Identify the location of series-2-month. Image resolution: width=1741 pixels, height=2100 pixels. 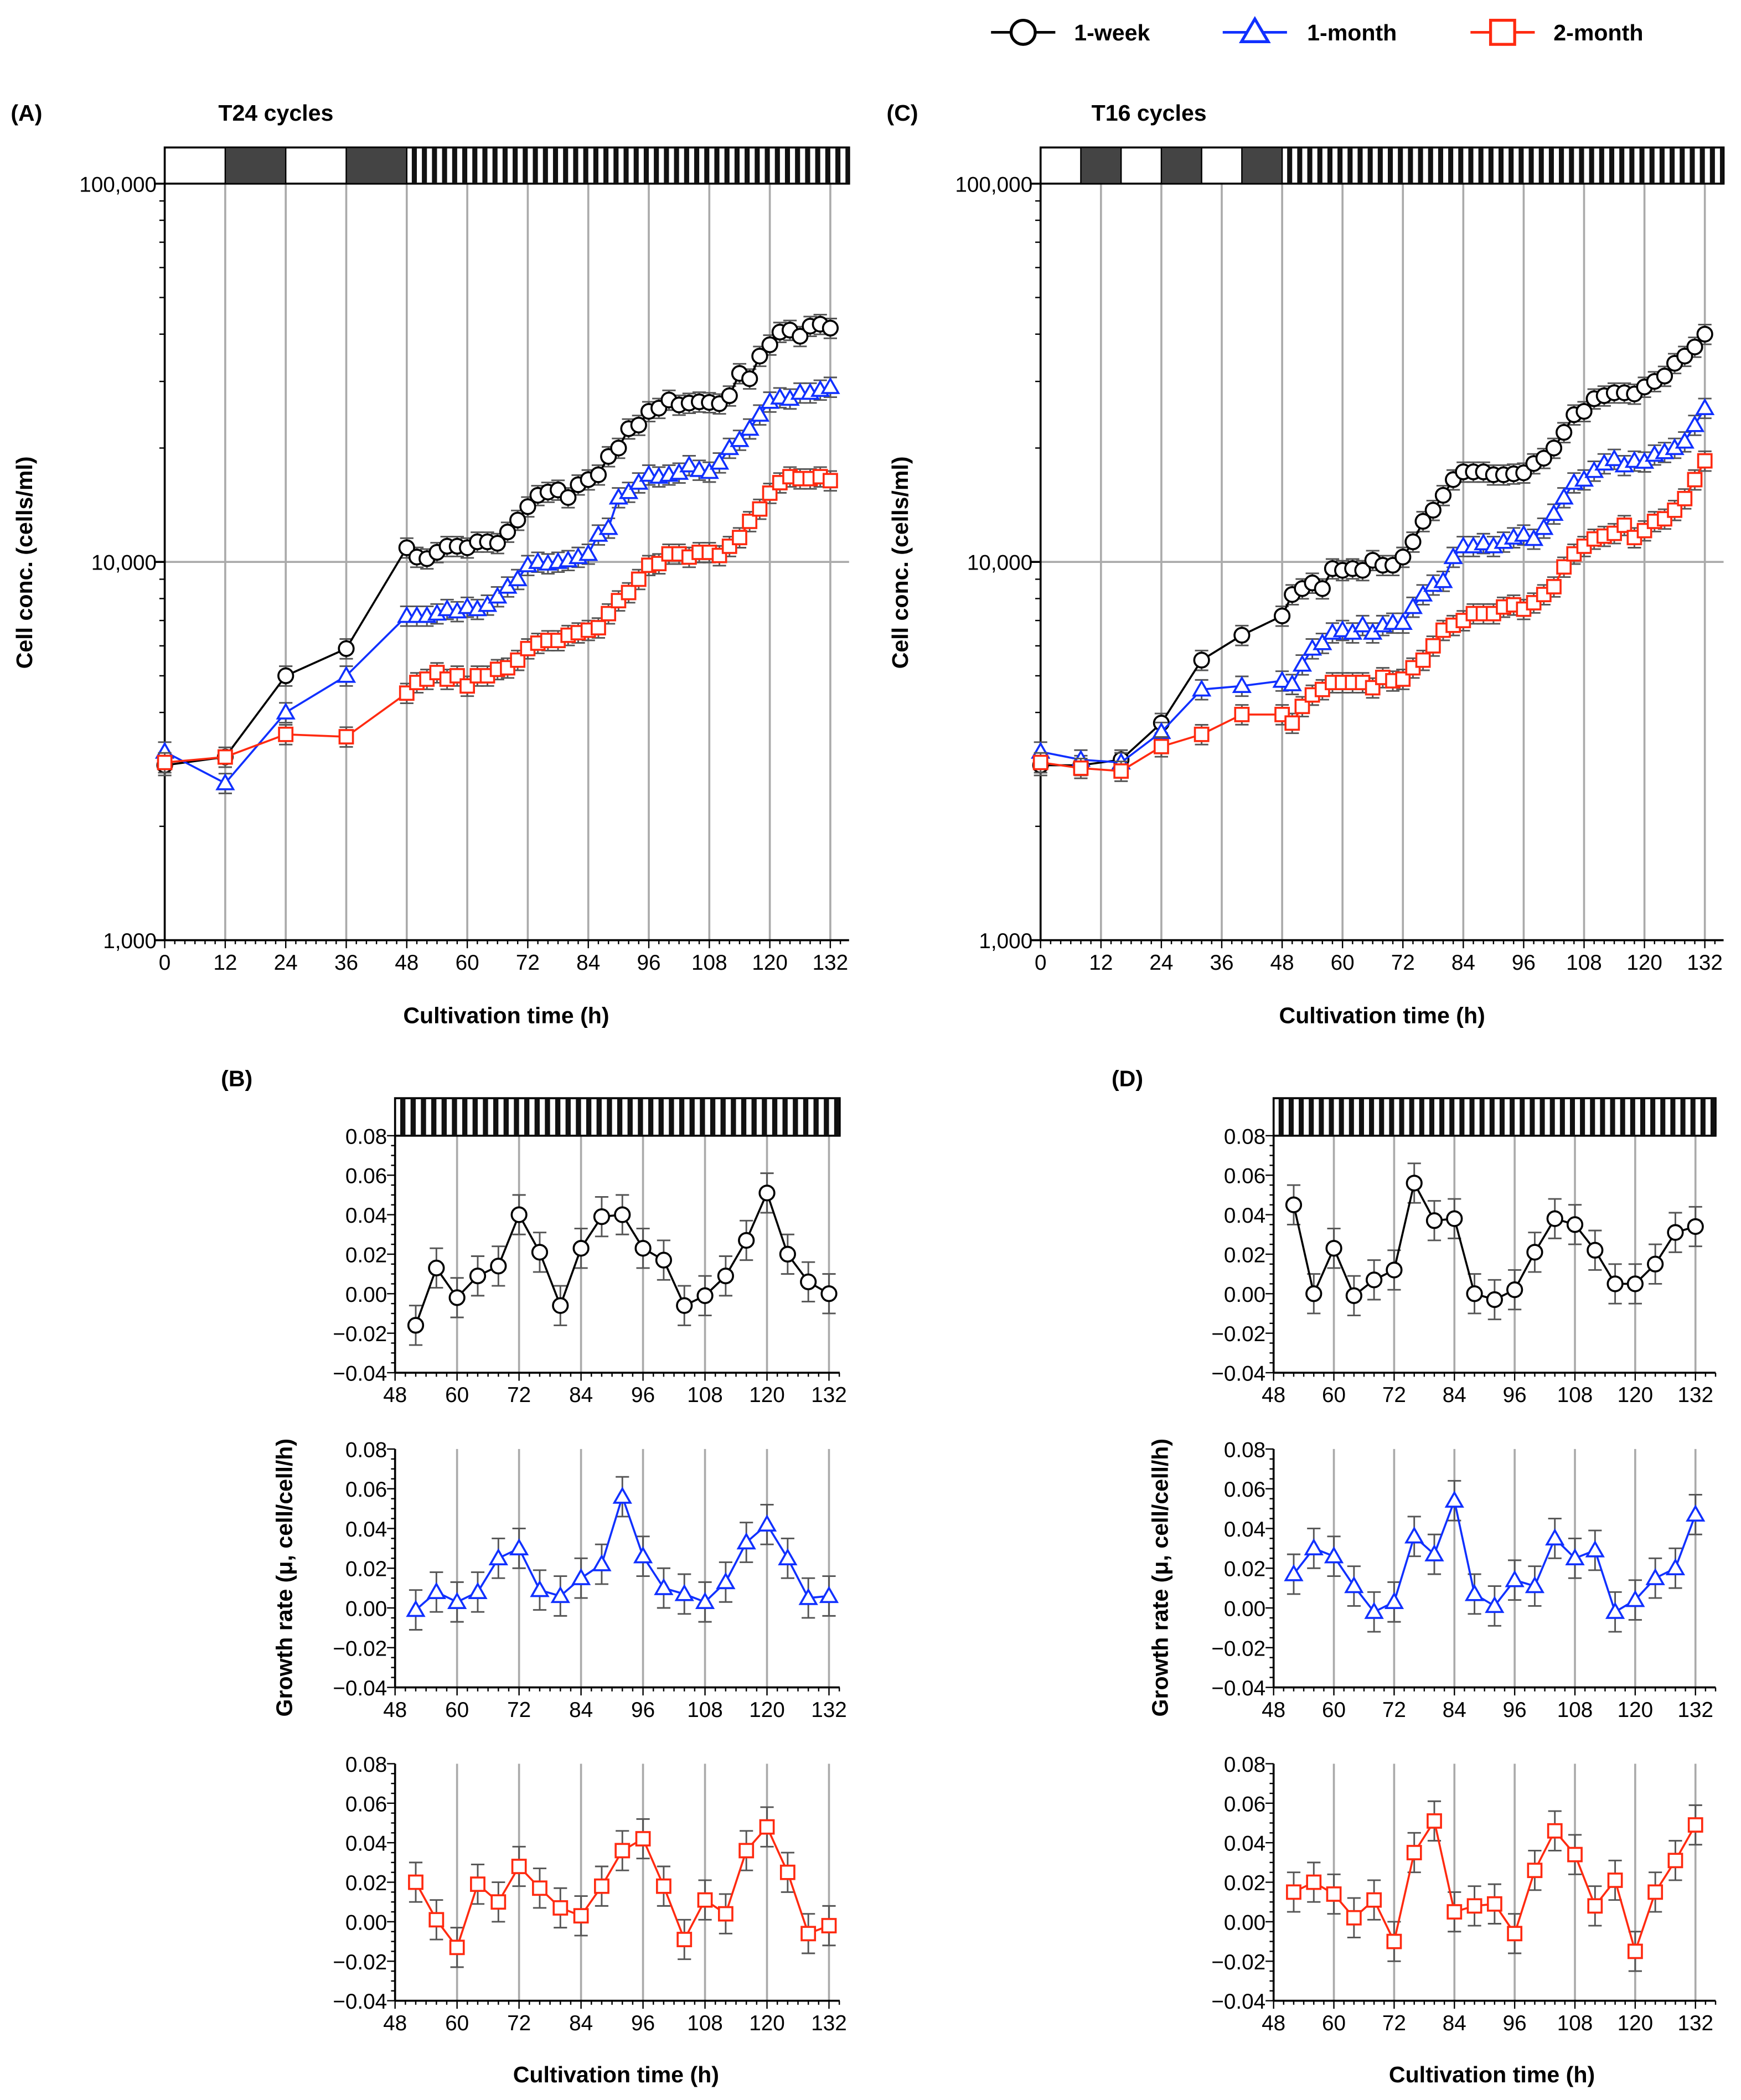
(1494, 1886).